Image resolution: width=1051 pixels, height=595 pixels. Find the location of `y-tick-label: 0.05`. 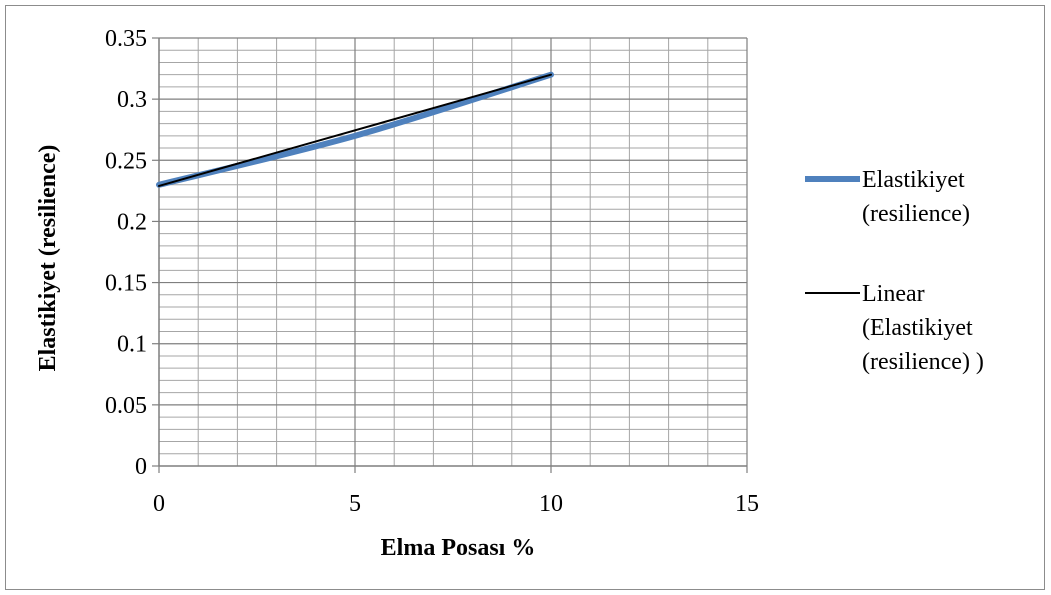

y-tick-label: 0.05 is located at coordinates (126, 406).